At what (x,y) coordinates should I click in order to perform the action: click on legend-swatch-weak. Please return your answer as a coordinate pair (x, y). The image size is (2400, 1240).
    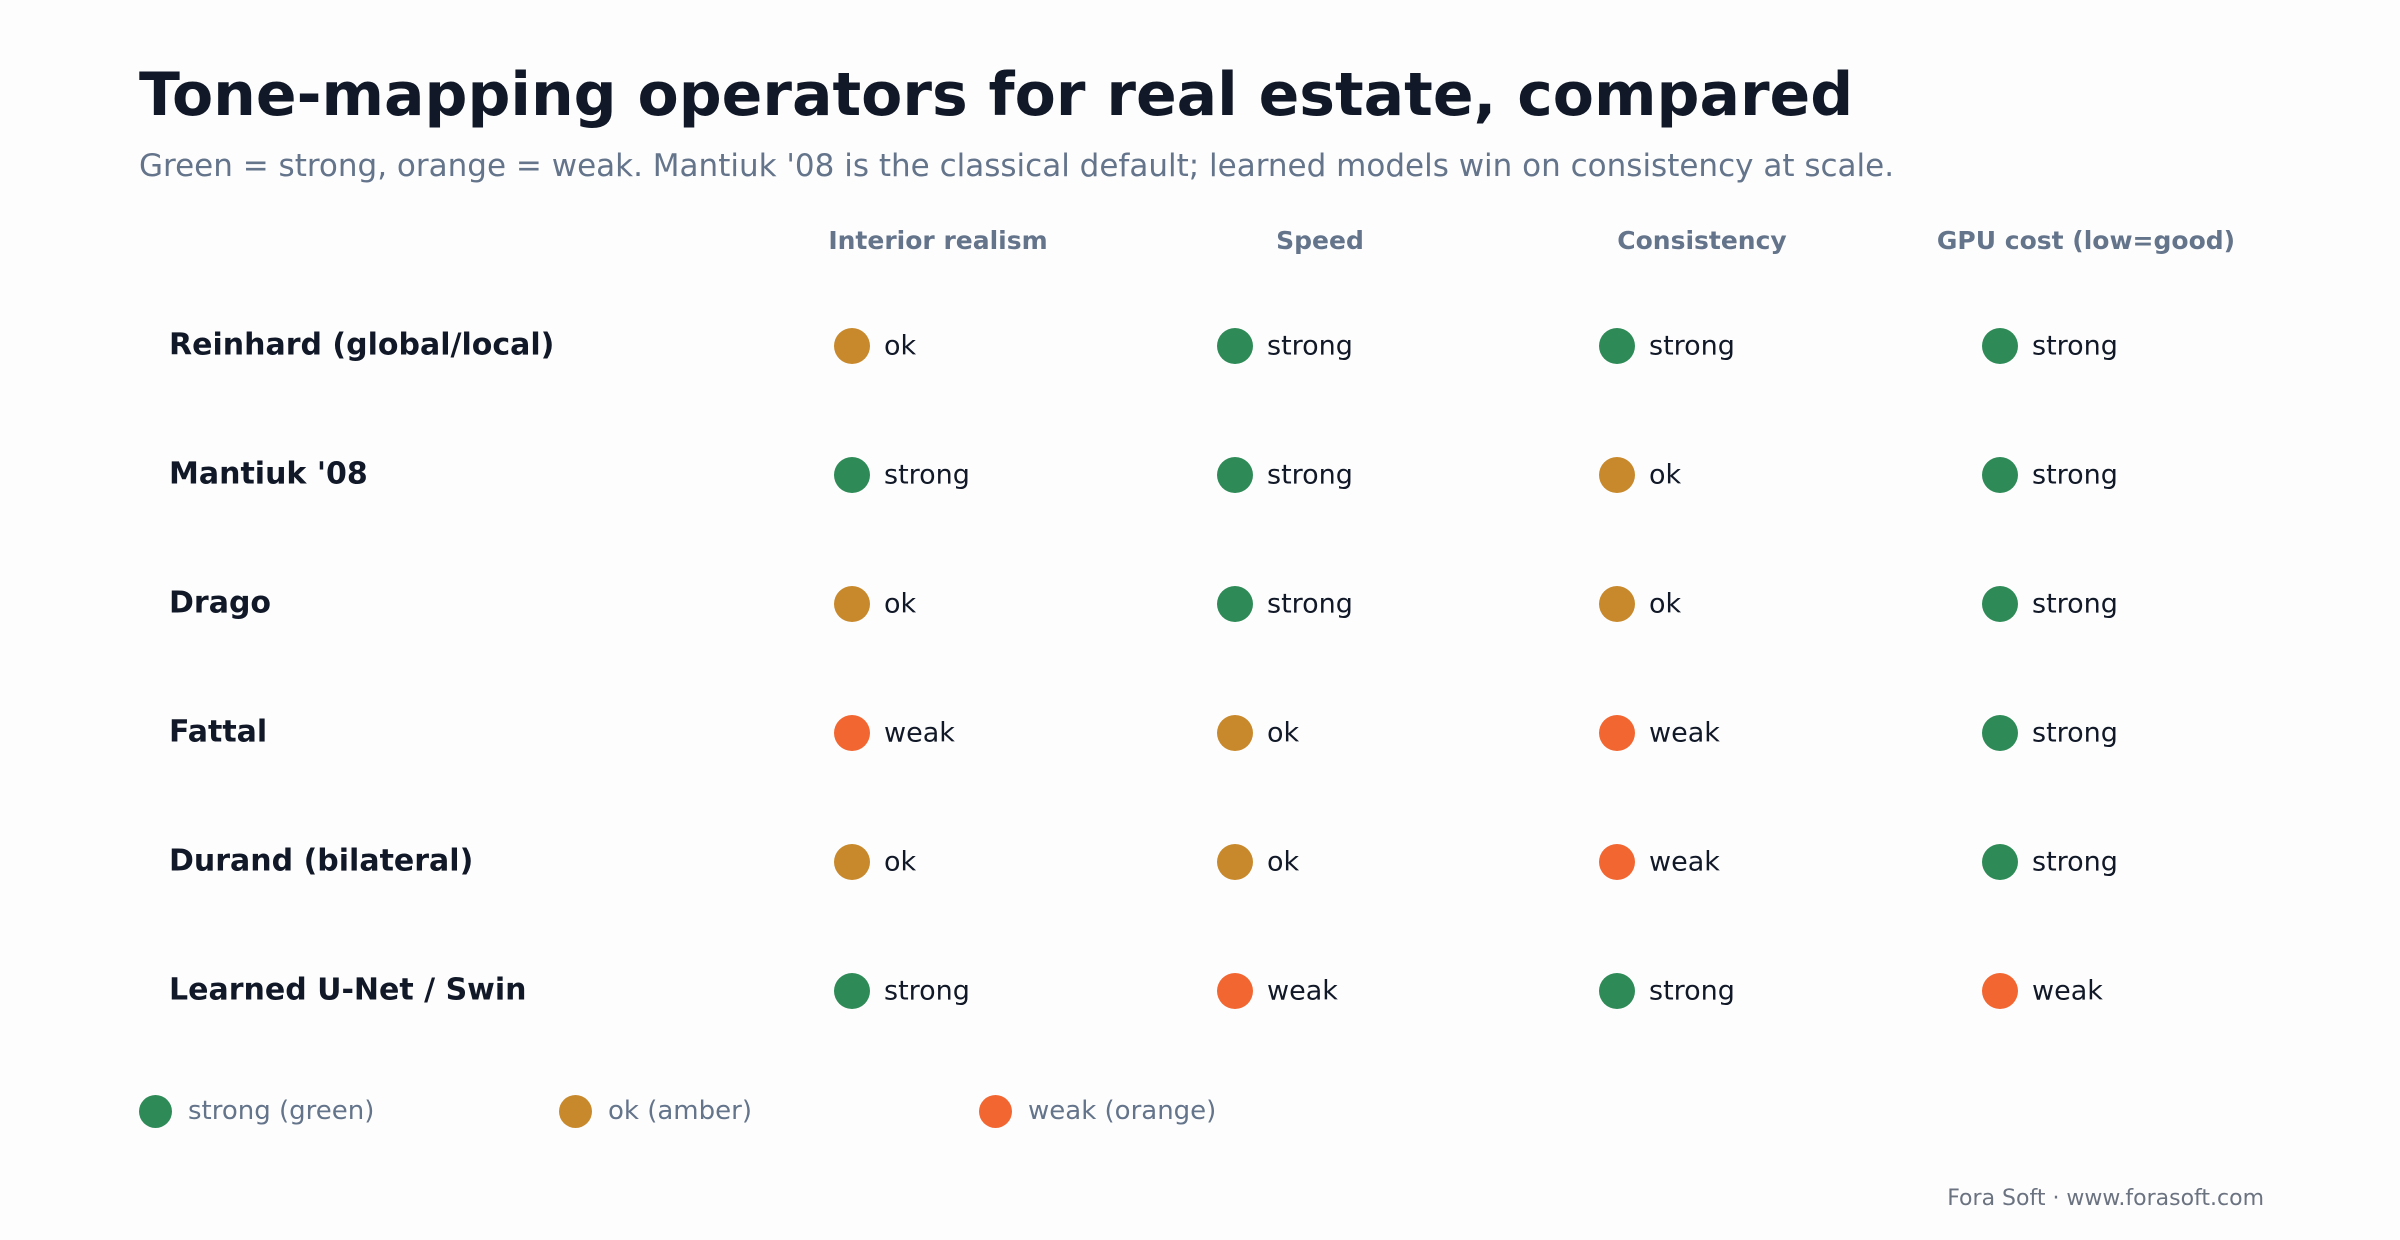
    Looking at the image, I should click on (995, 1111).